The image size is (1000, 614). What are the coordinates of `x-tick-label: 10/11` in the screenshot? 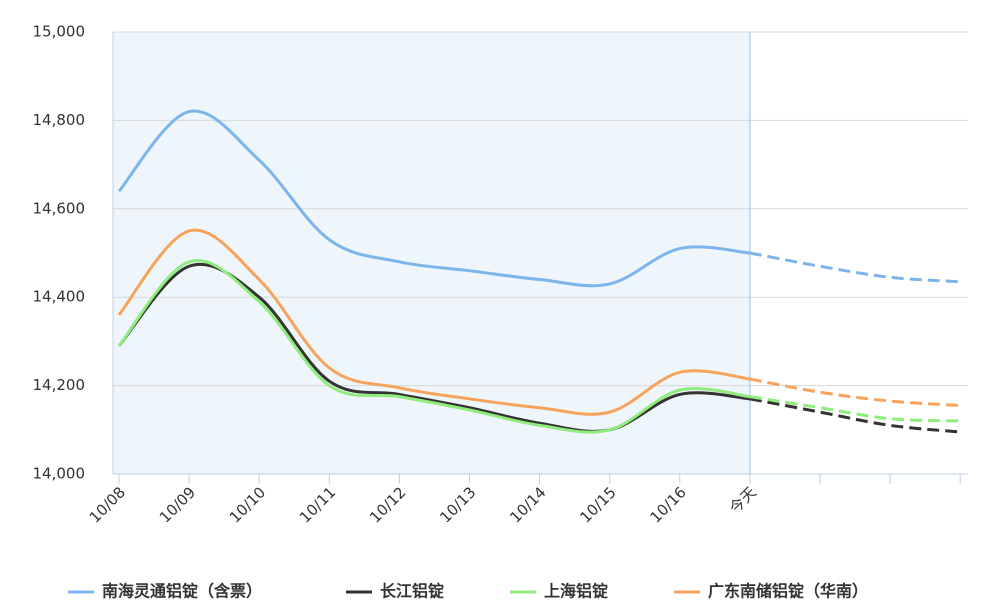 It's located at (317, 504).